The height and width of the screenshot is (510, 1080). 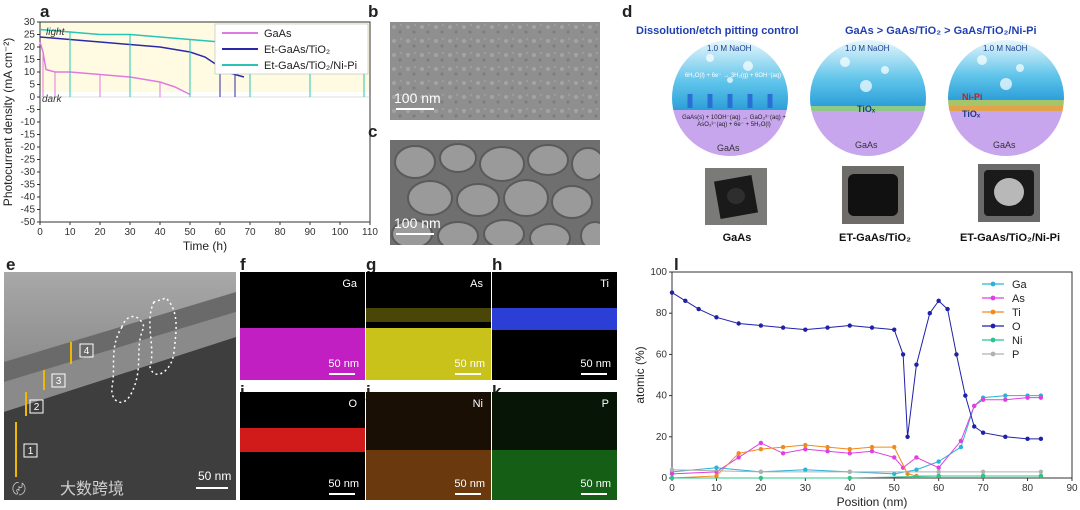 I want to click on naoh-label-1: 1.0 M NaOH, so click(x=729, y=48).